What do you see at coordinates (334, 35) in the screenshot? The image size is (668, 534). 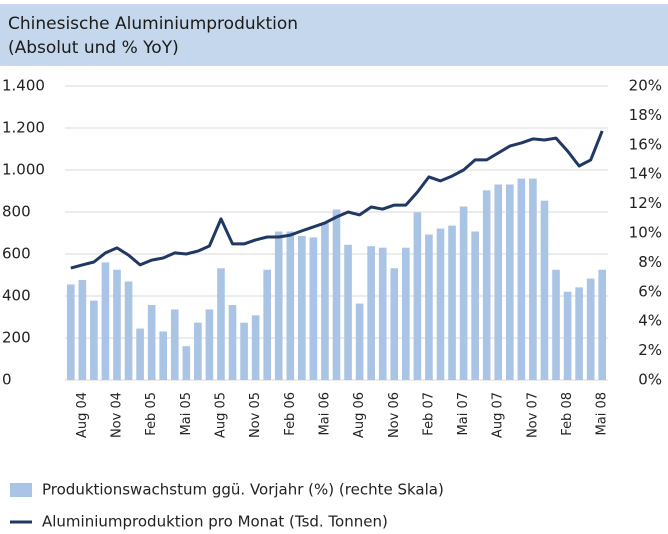 I see `title-bar` at bounding box center [334, 35].